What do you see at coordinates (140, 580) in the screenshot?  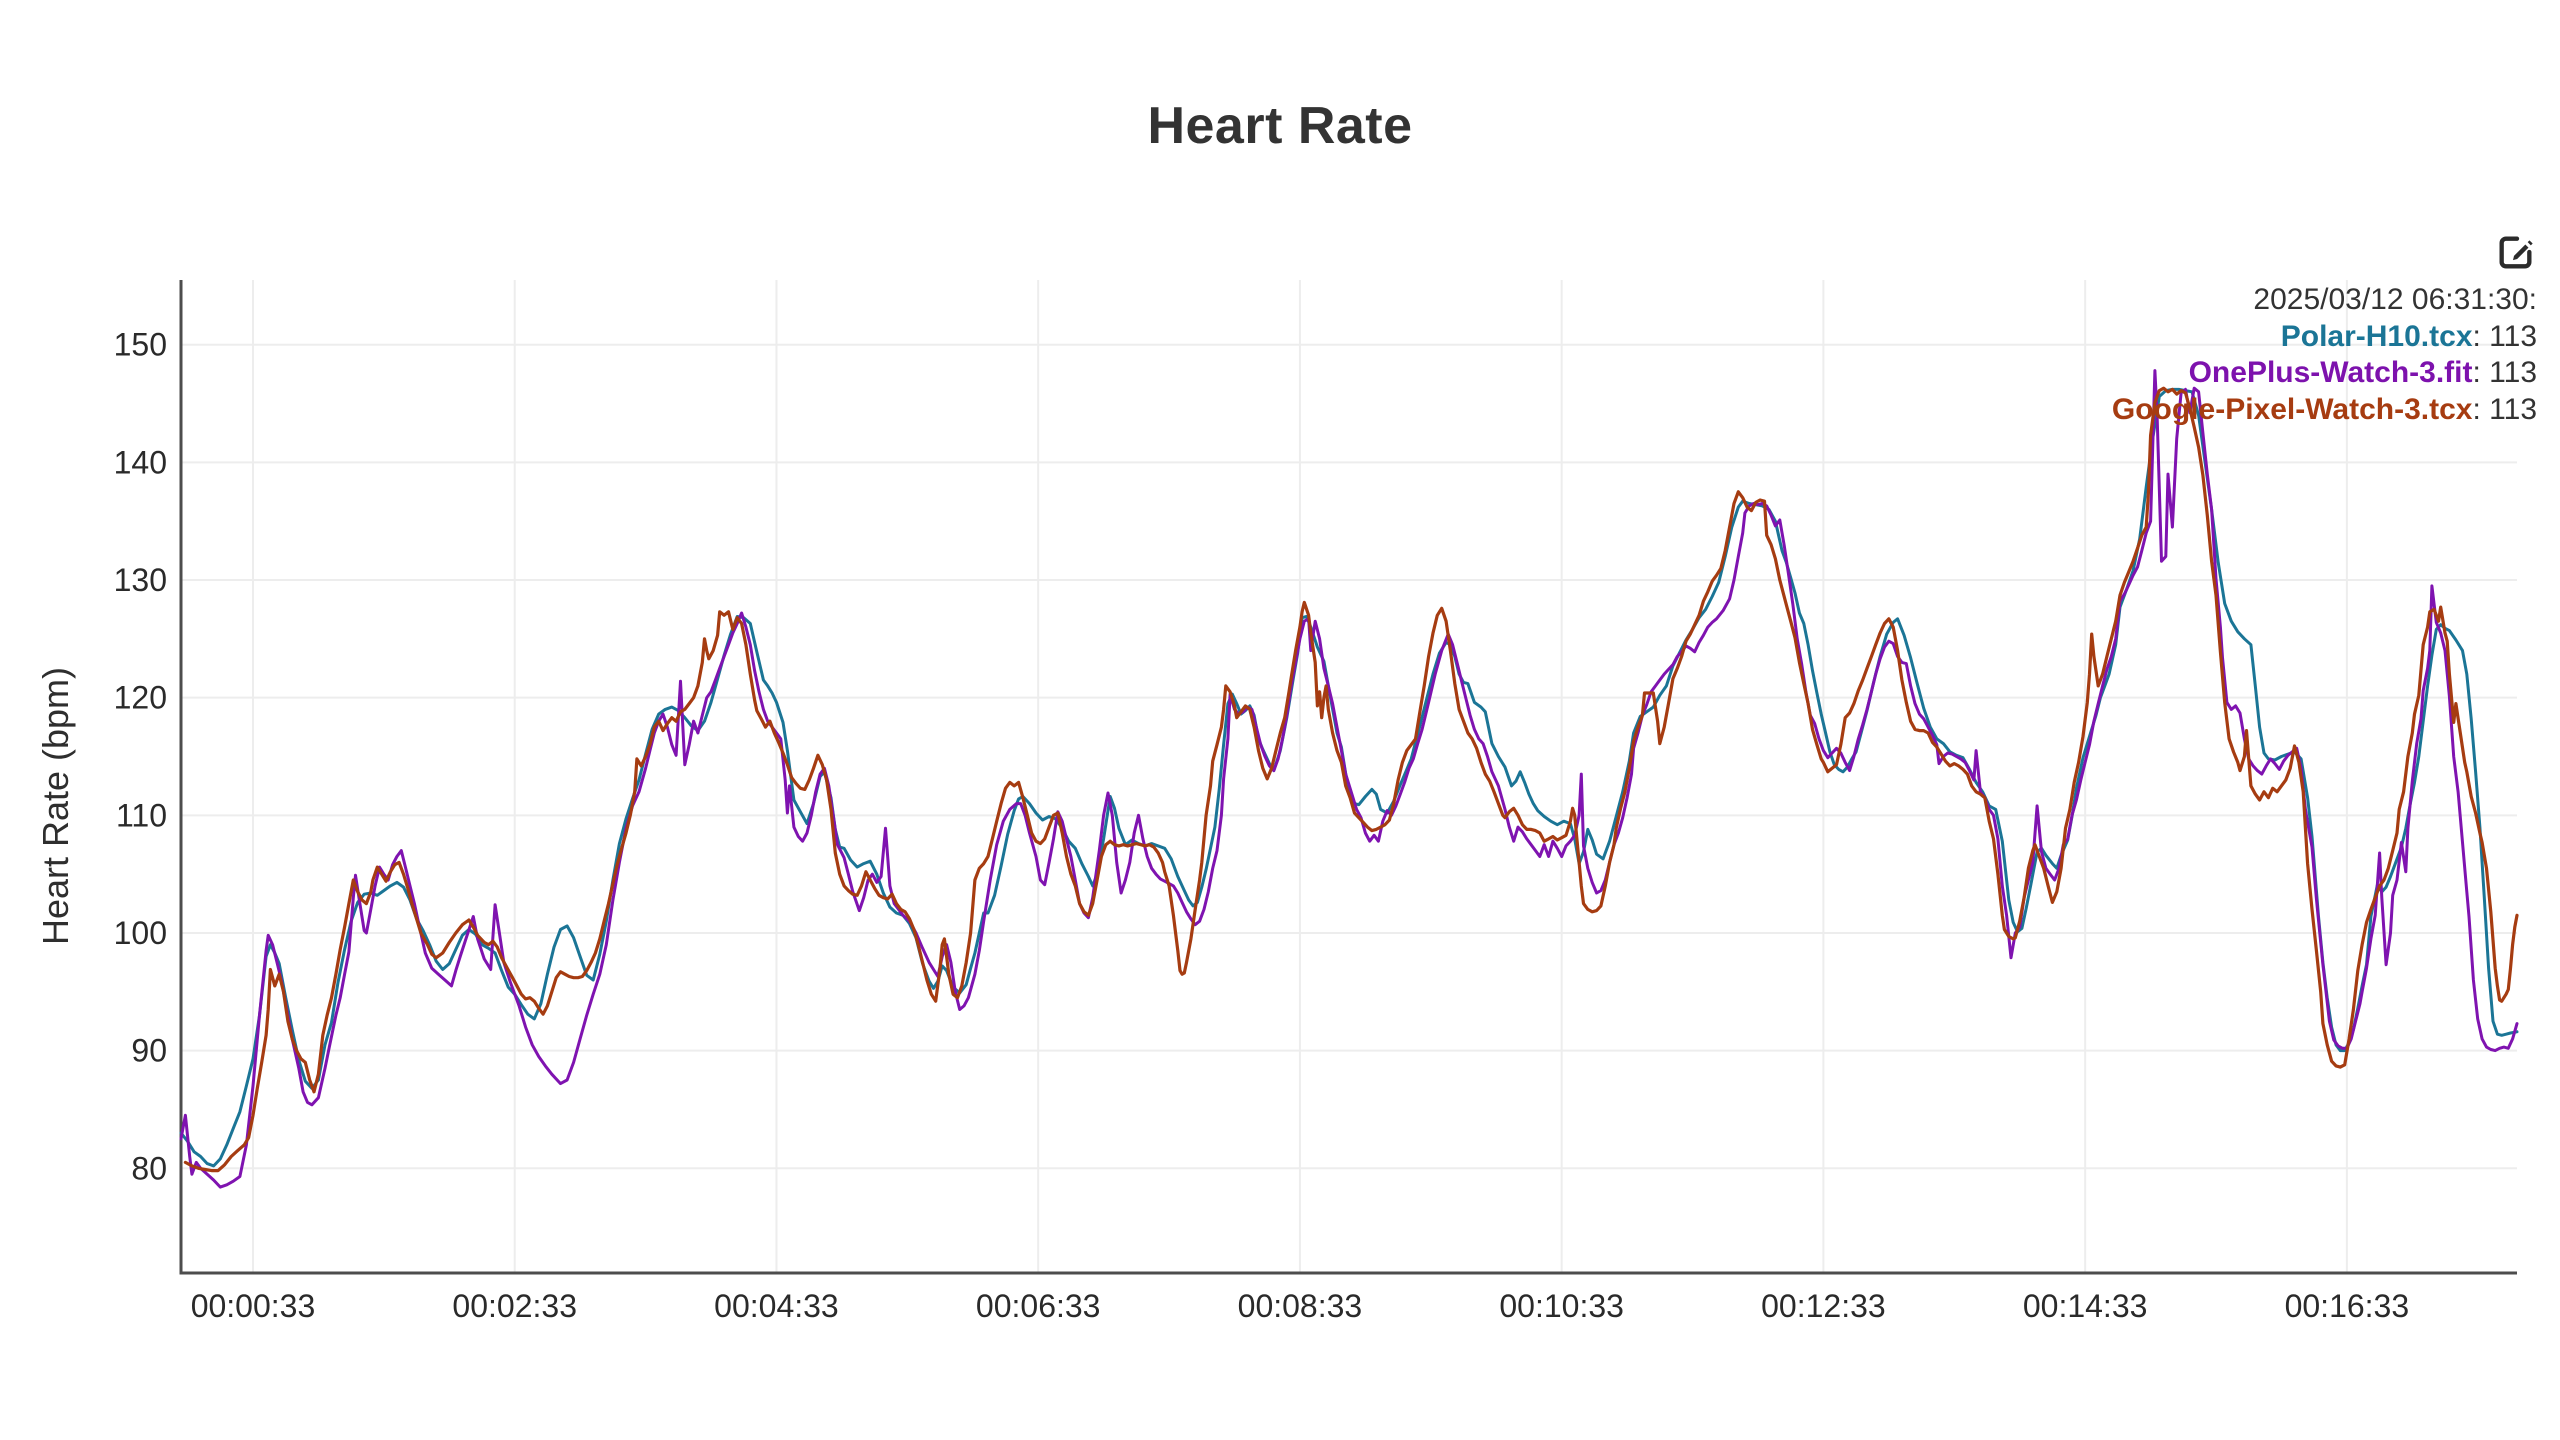 I see `y-tick-label: 130` at bounding box center [140, 580].